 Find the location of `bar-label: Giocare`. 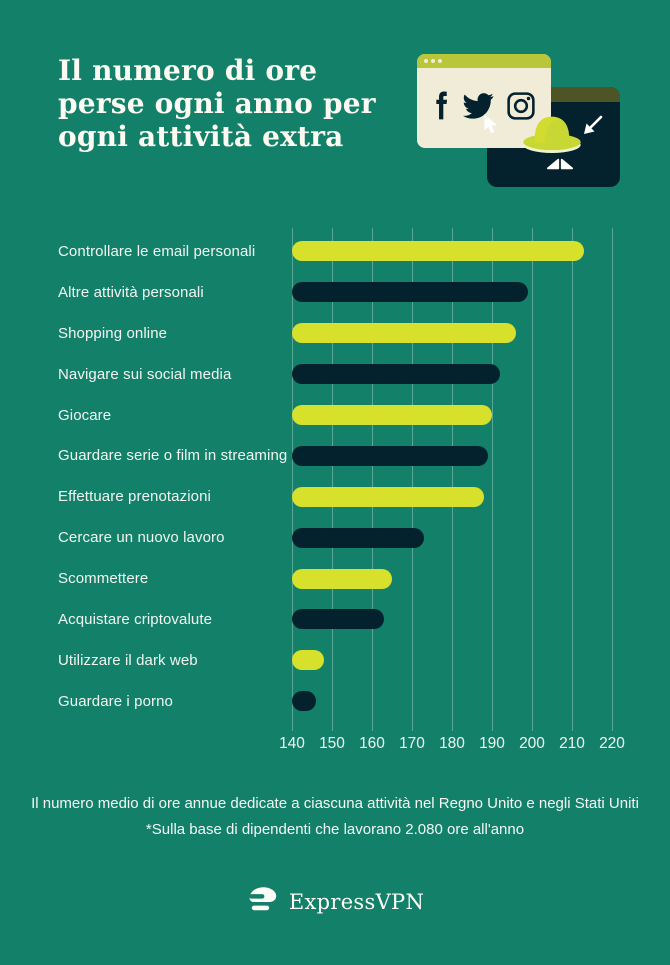

bar-label: Giocare is located at coordinates (85, 415).